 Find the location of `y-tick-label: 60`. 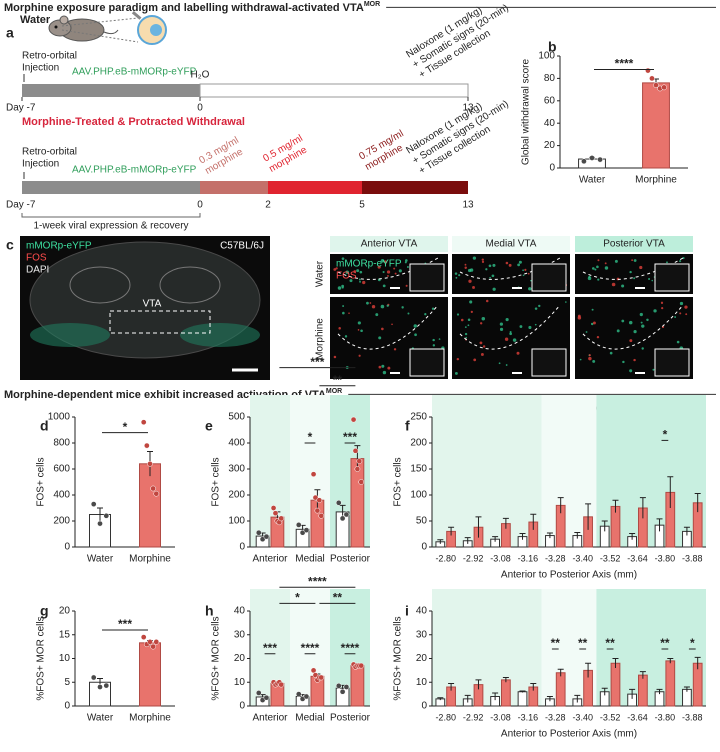

y-tick-label: 60 is located at coordinates (550, 100).